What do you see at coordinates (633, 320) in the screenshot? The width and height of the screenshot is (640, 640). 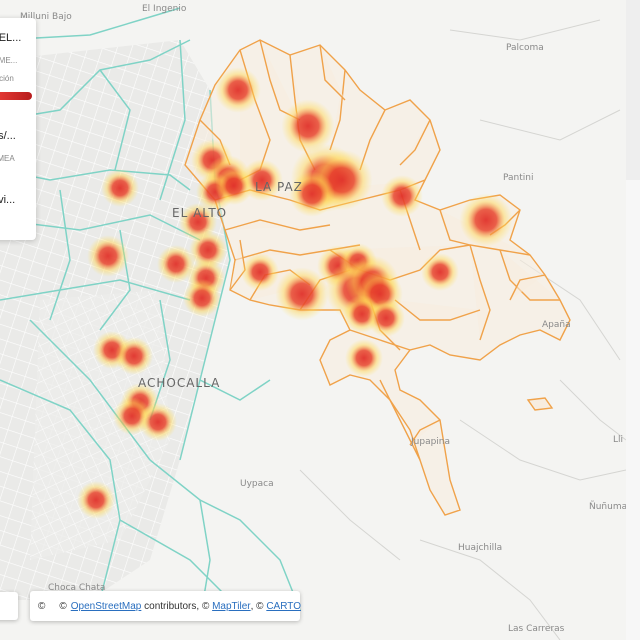 I see `right-side-panel` at bounding box center [633, 320].